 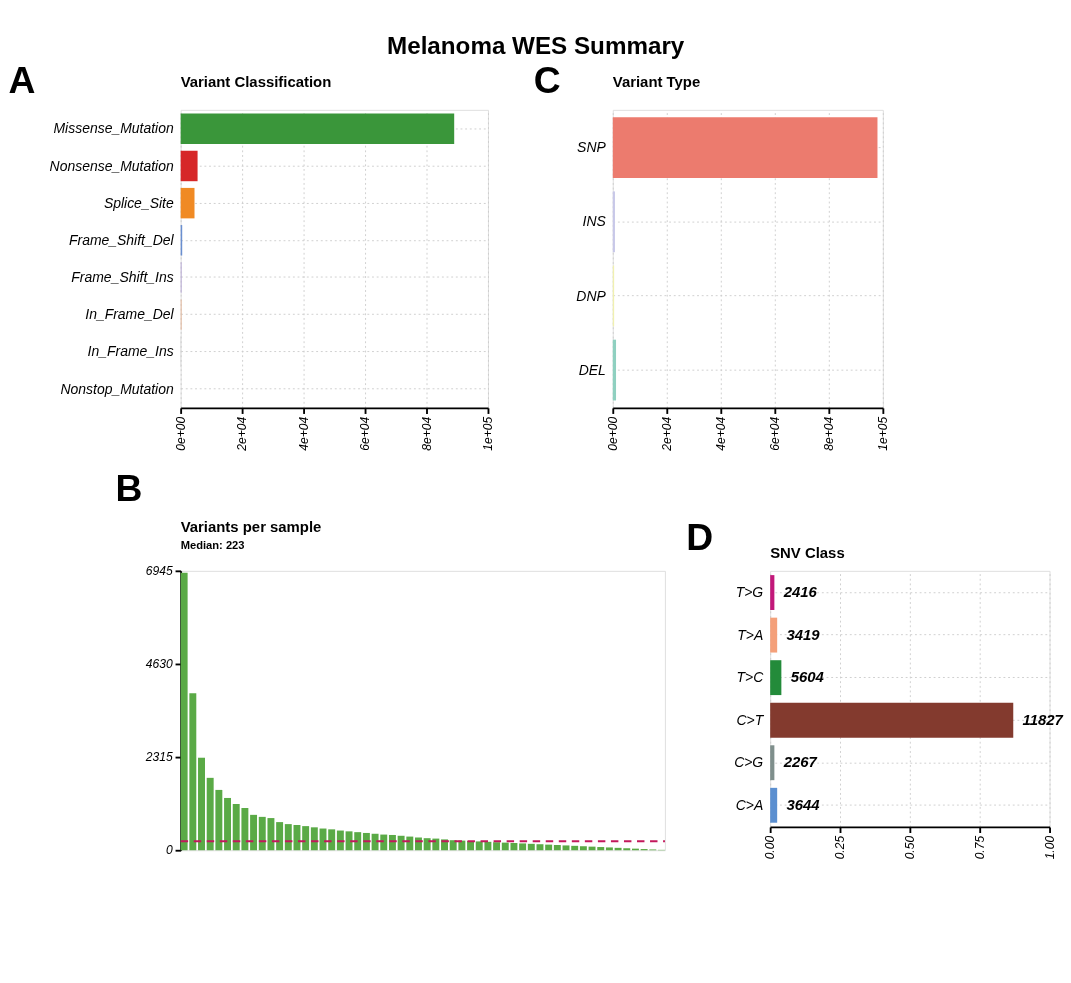 I want to click on y-tick-label: T>C, so click(x=750, y=677).